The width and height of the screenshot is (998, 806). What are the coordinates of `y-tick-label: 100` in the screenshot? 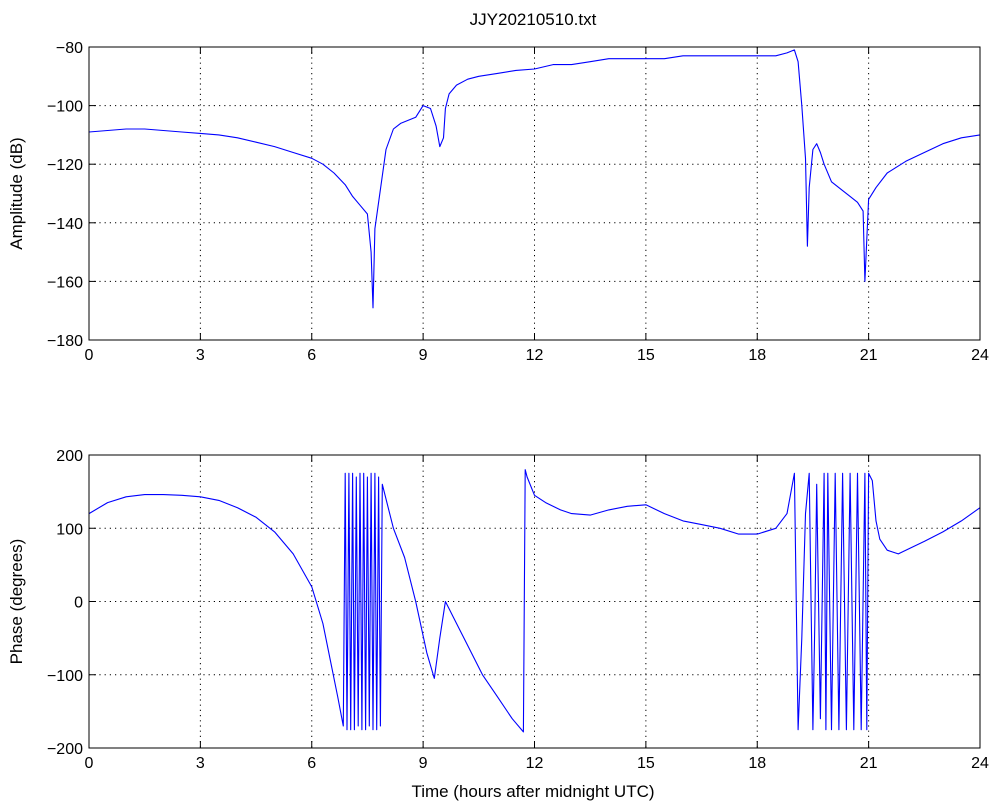 It's located at (69, 529).